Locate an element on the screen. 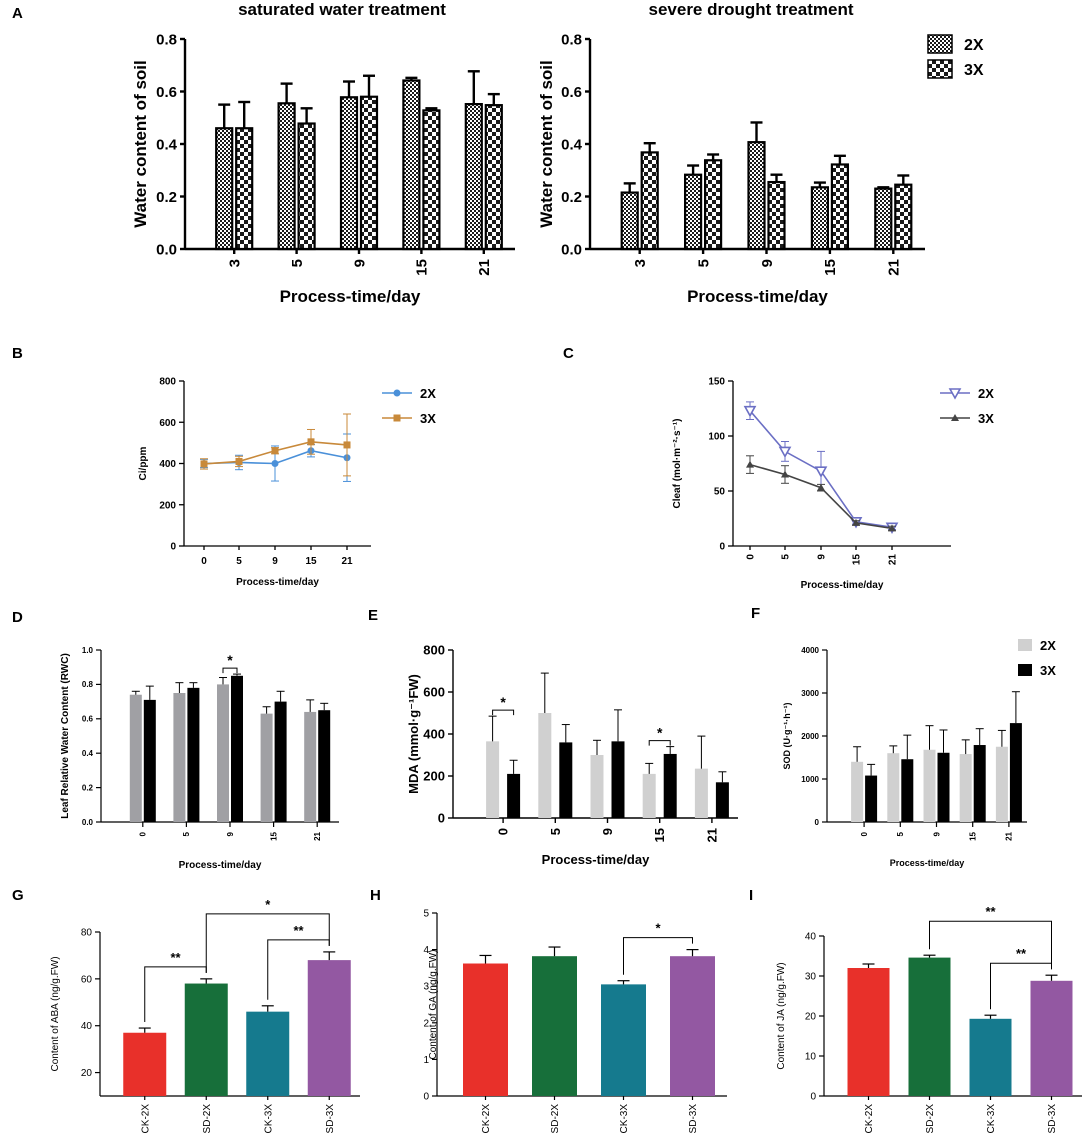 This screenshot has width=1084, height=1138. y-axis-label: Leaf Relative Water Content (RWC) is located at coordinates (65, 736).